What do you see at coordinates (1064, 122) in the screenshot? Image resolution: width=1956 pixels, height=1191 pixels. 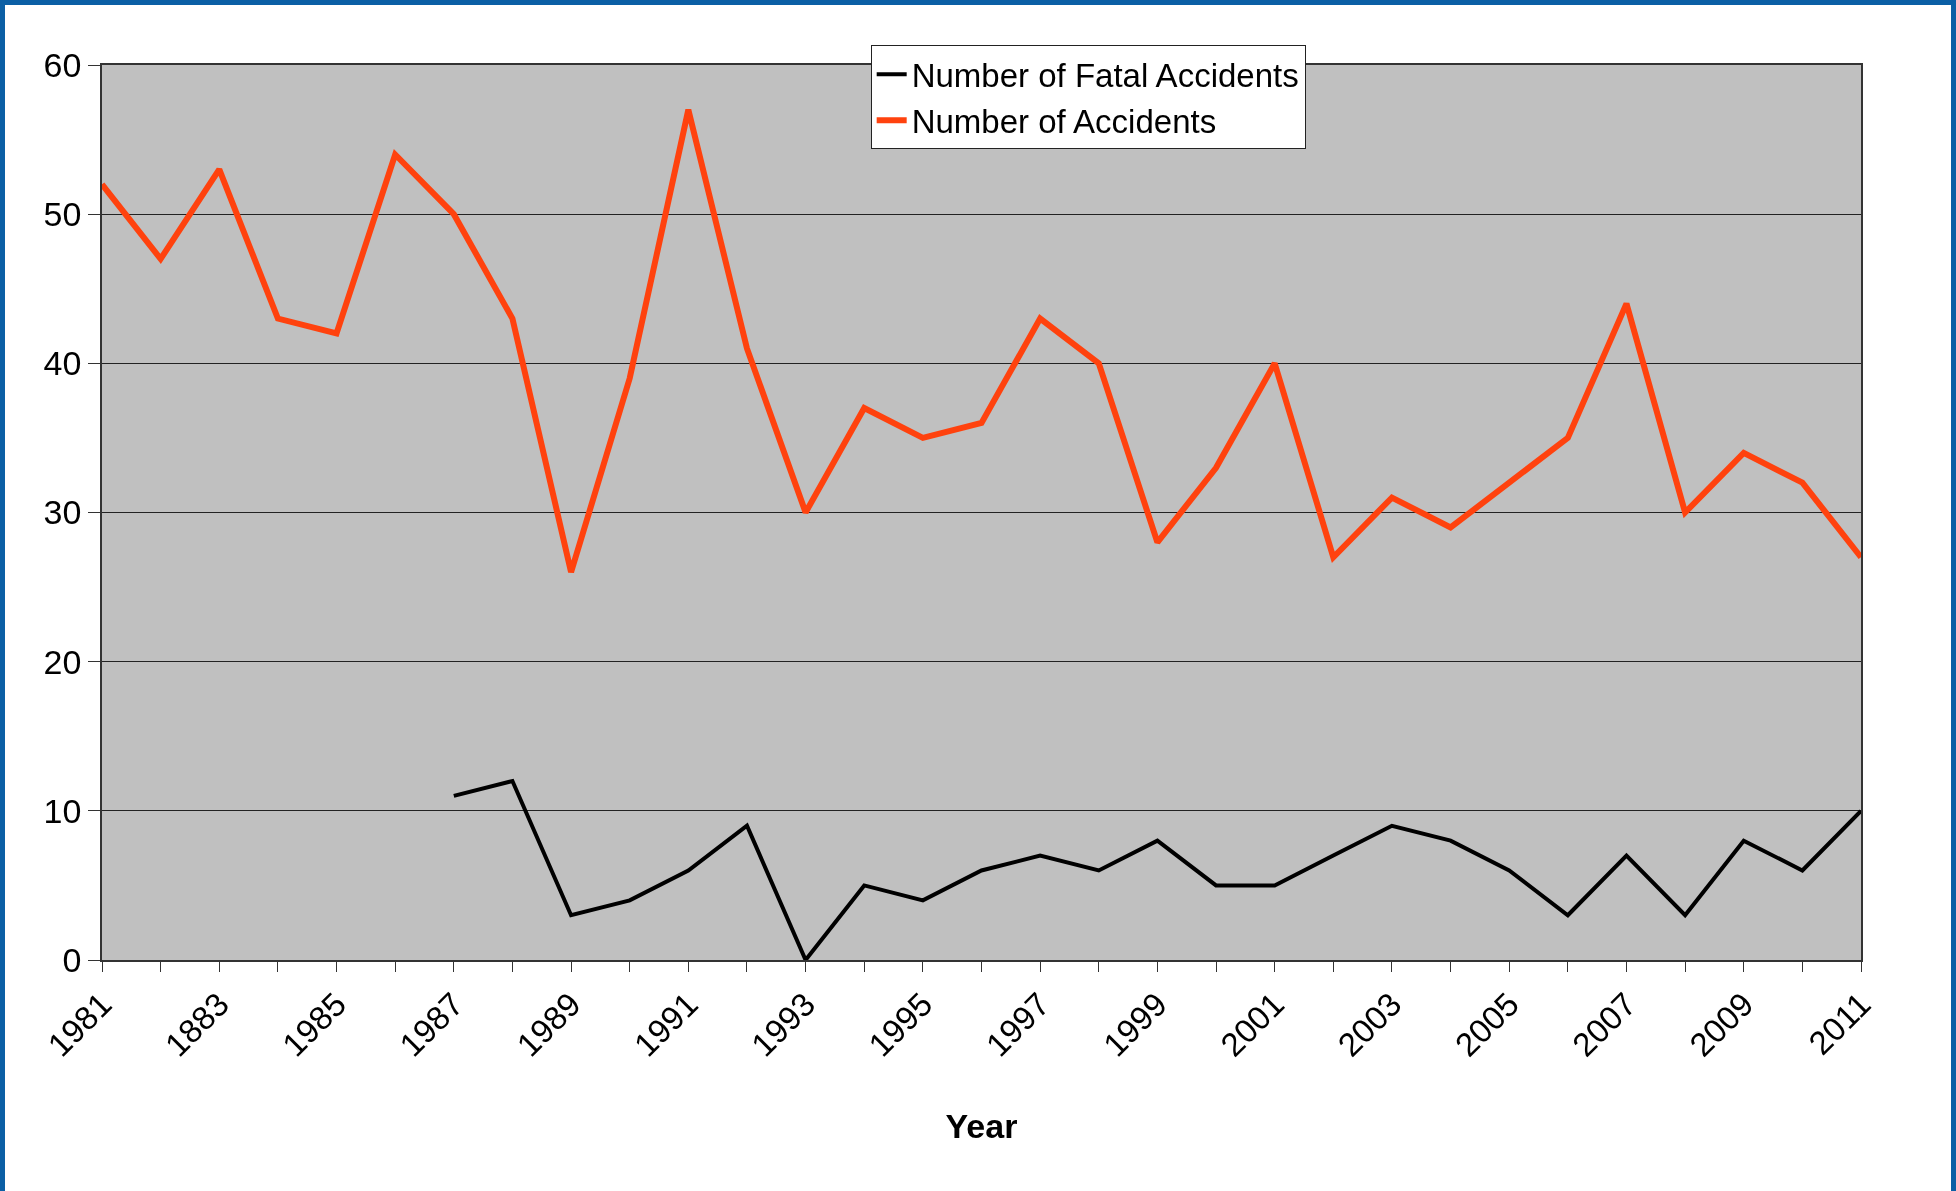 I see `legend-label: Number of Accidents` at bounding box center [1064, 122].